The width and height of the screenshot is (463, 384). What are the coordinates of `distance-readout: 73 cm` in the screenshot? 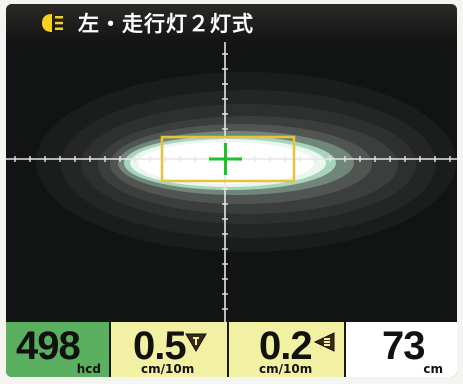 It's located at (401, 349).